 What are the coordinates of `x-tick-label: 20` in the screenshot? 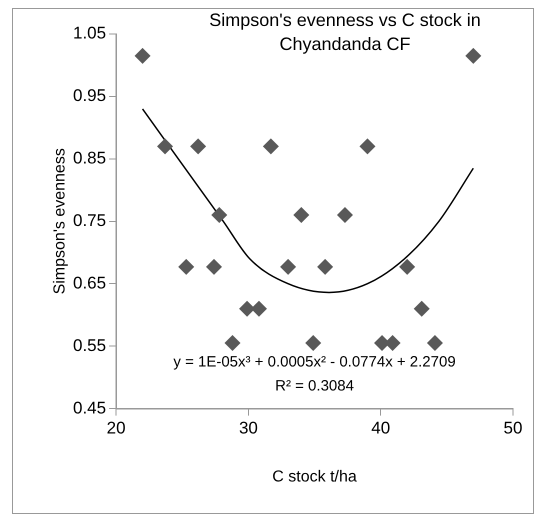 It's located at (116, 428).